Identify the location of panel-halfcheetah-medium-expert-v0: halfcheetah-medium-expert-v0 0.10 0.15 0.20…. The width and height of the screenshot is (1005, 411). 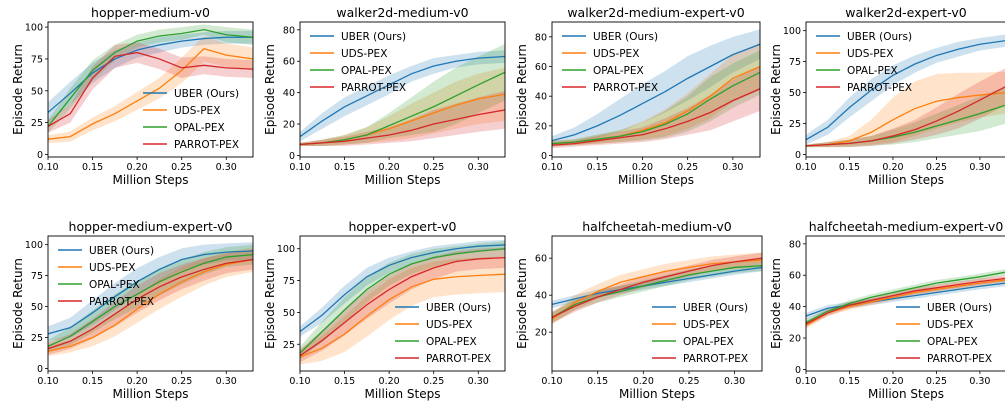
(887, 310).